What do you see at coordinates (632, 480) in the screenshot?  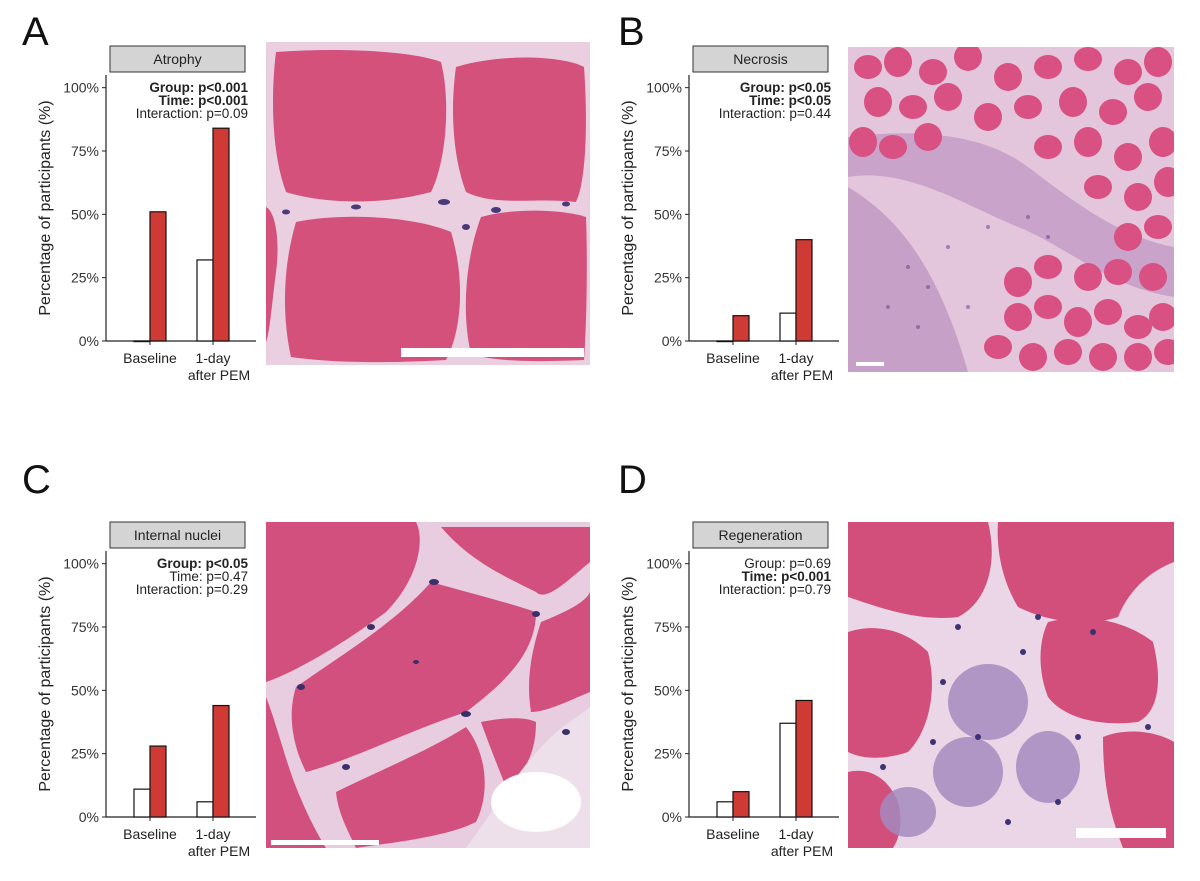 I see `panel-letter-d: D` at bounding box center [632, 480].